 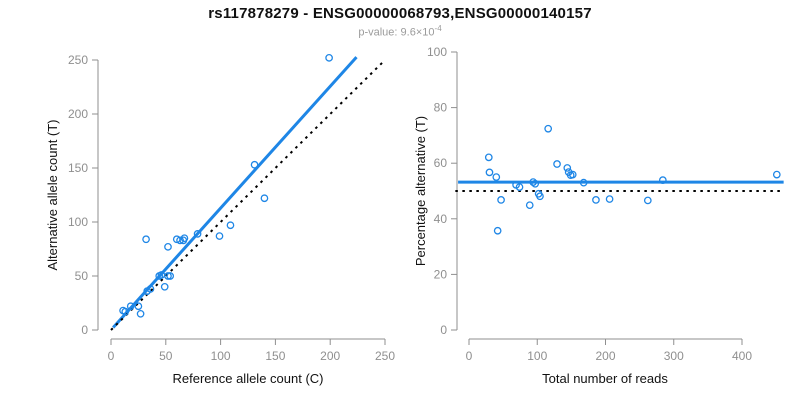 What do you see at coordinates (537, 356) in the screenshot?
I see `right-x-tick-label: 100` at bounding box center [537, 356].